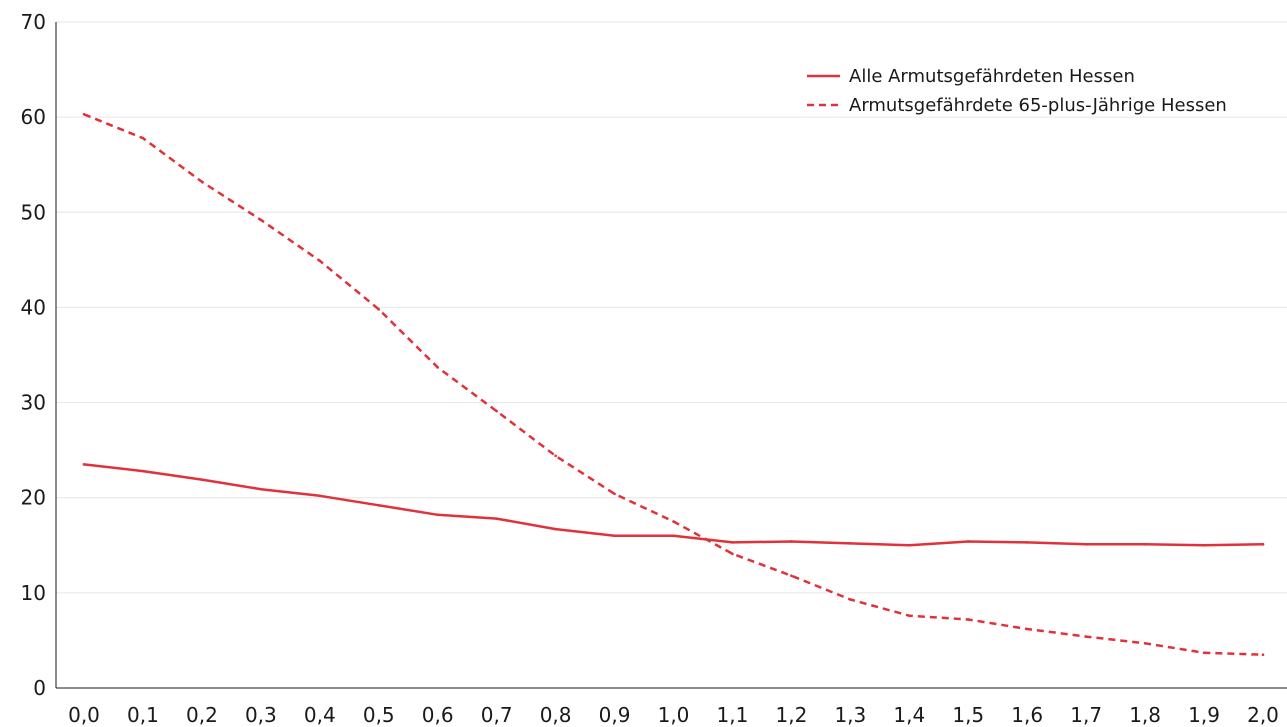 Image resolution: width=1287 pixels, height=727 pixels. I want to click on y-tick-label: 60, so click(33, 117).